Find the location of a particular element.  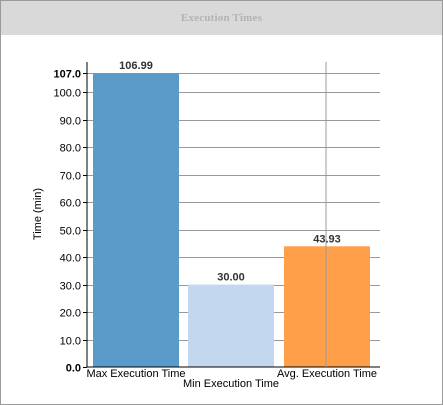

y-tick-label: 40.0 is located at coordinates (70, 259).